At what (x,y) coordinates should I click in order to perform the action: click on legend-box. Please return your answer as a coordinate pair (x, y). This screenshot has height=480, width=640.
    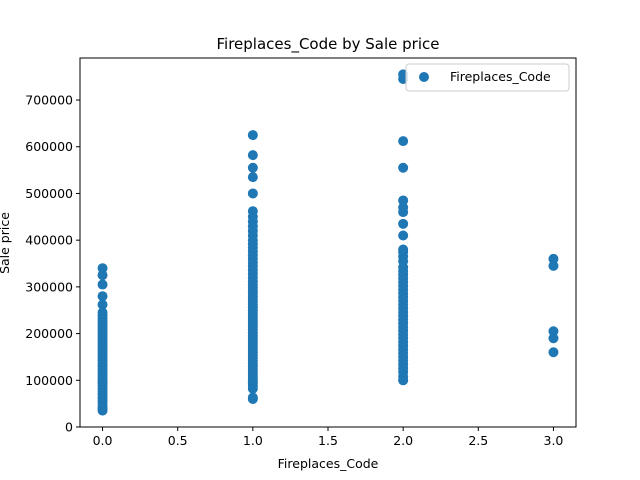
    Looking at the image, I should click on (487, 77).